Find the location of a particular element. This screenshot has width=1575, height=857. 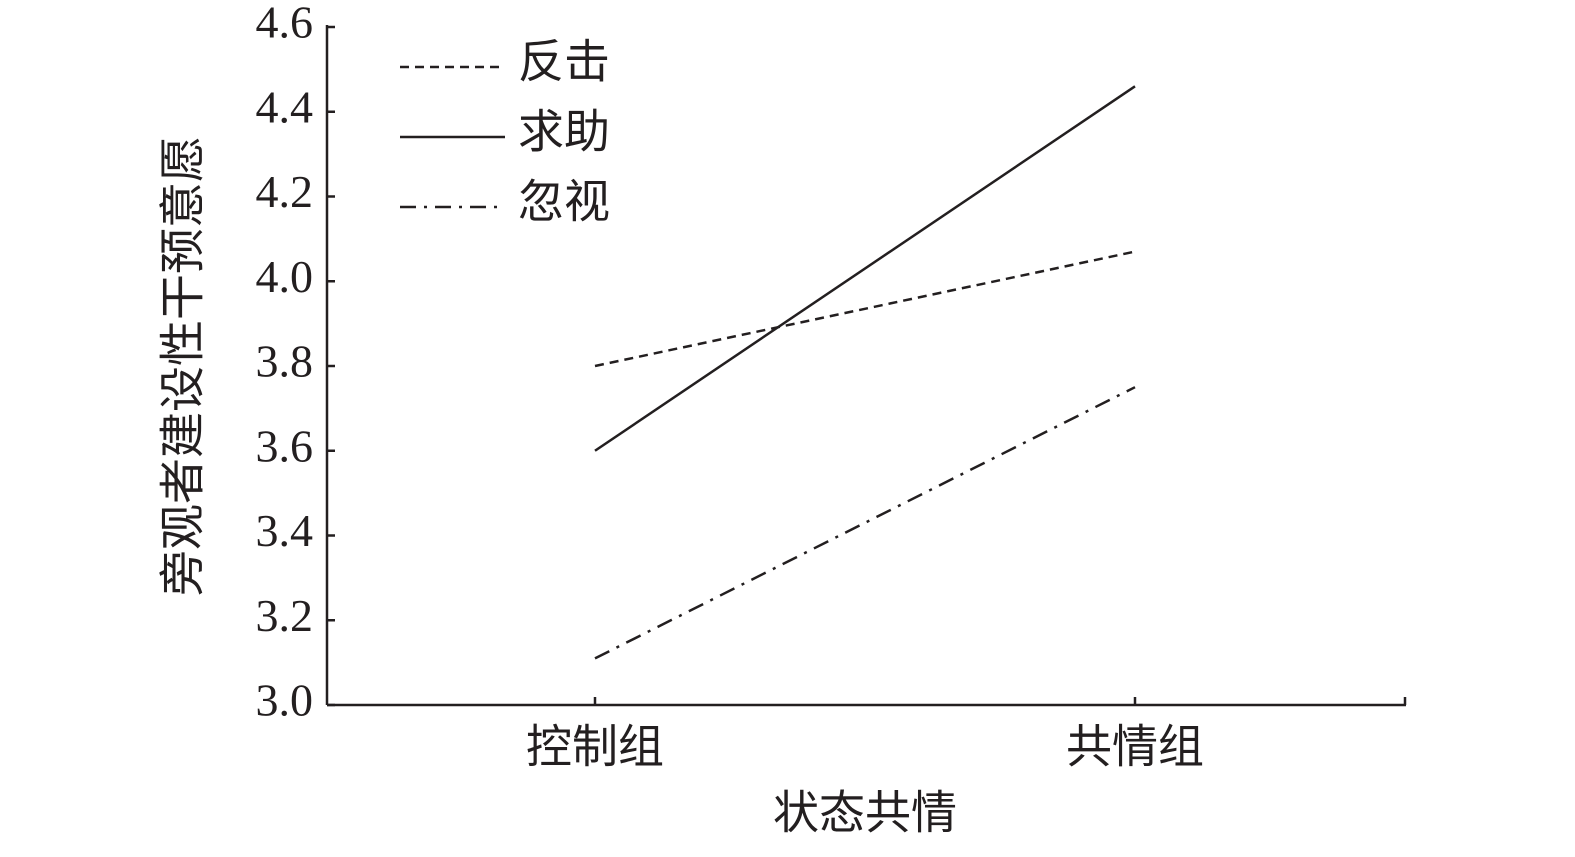

x-tick-label: 共情组 is located at coordinates (1135, 747).